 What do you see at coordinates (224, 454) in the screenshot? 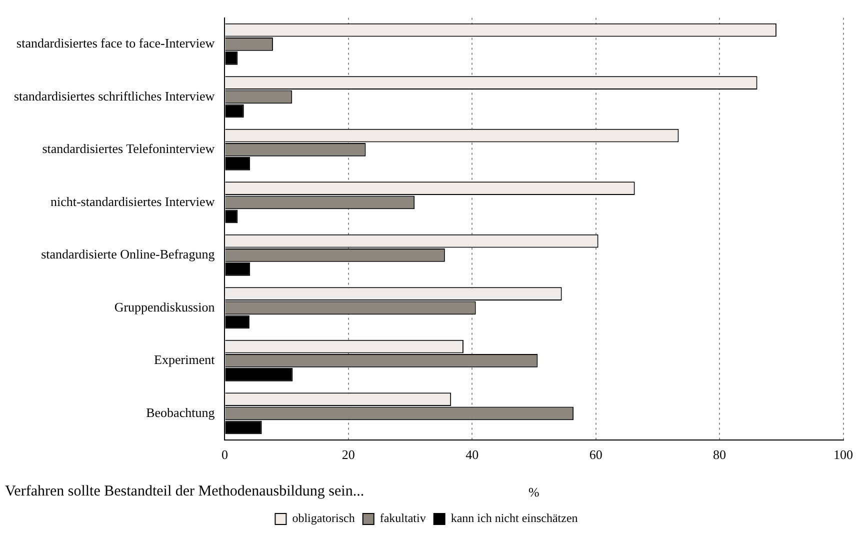
I see `x-tick-label: 0` at bounding box center [224, 454].